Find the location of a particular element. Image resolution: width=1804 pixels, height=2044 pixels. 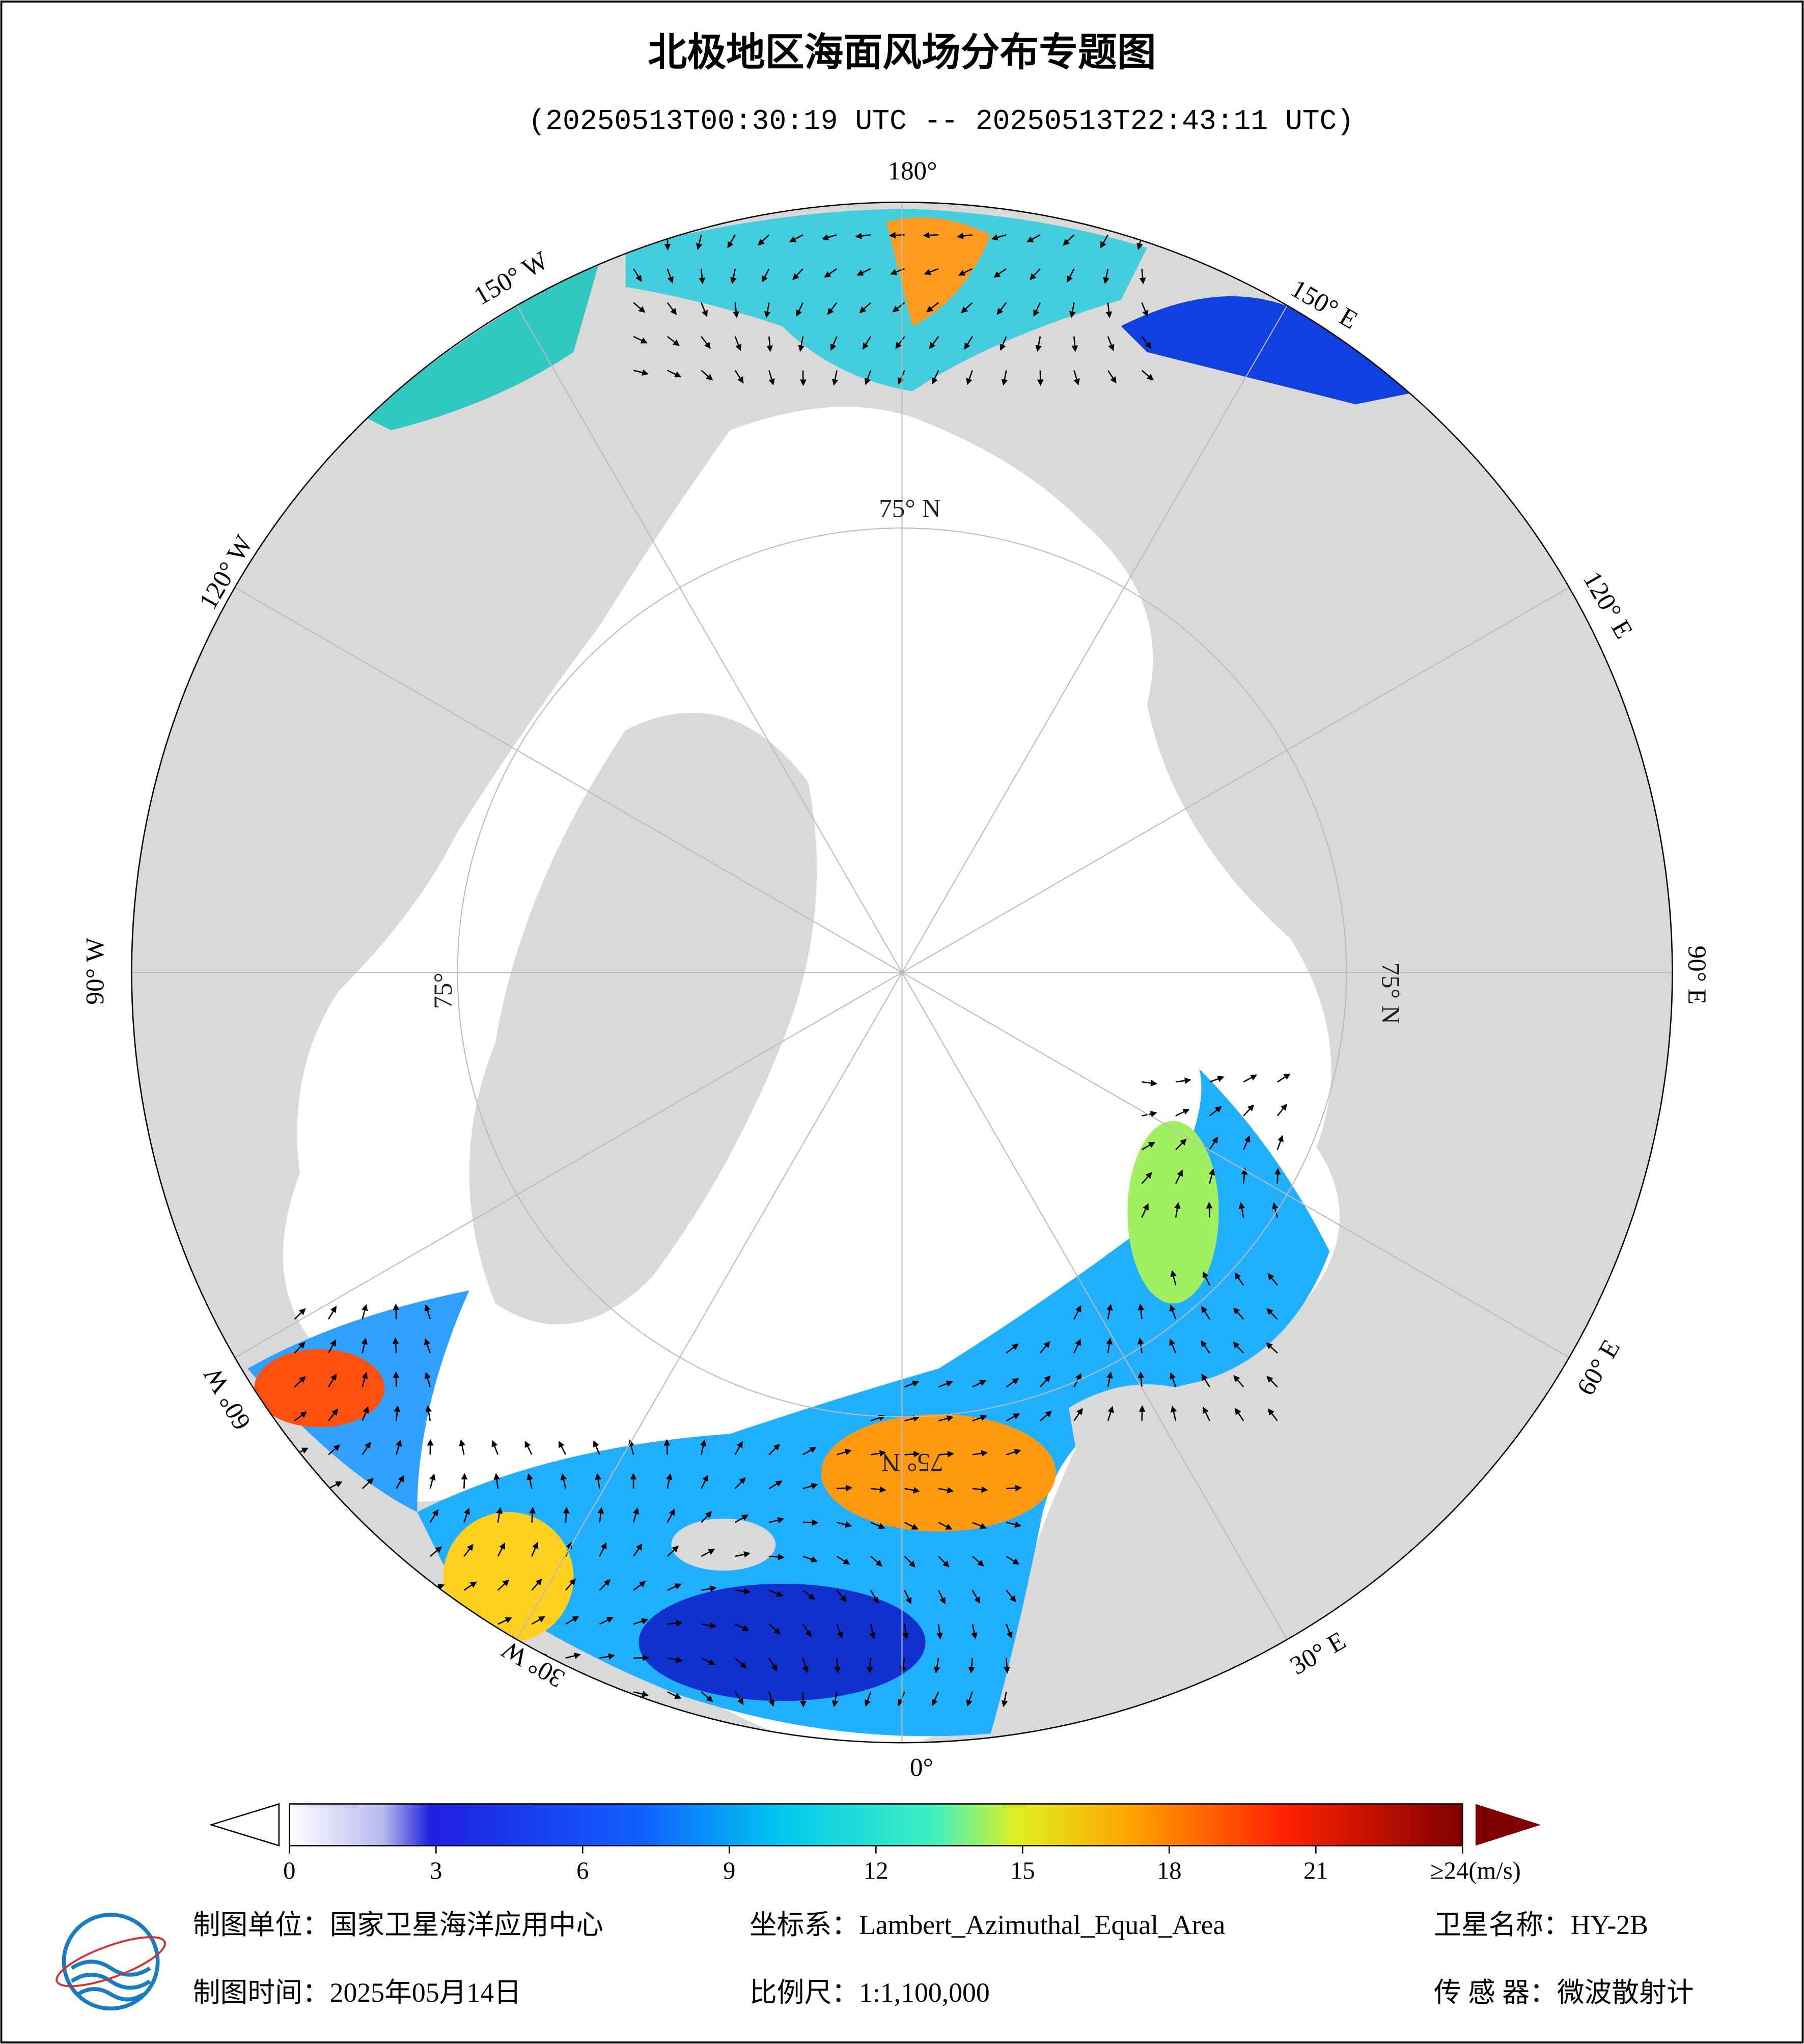

latitude-label: 75° N is located at coordinates (909, 508).